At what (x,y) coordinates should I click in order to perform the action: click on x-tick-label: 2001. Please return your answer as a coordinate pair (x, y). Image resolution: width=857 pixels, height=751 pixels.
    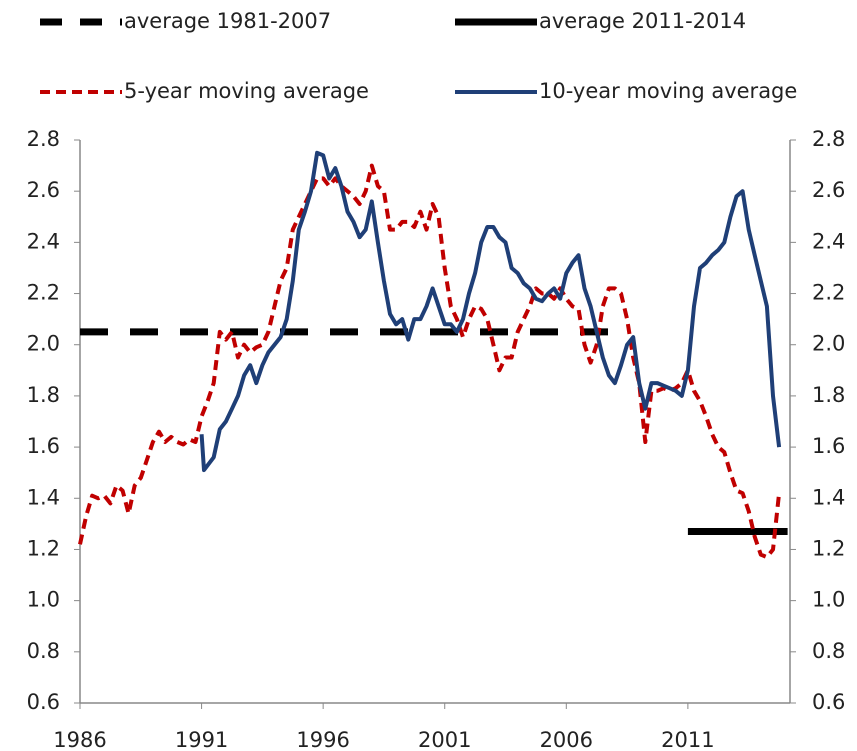
    Looking at the image, I should click on (444, 739).